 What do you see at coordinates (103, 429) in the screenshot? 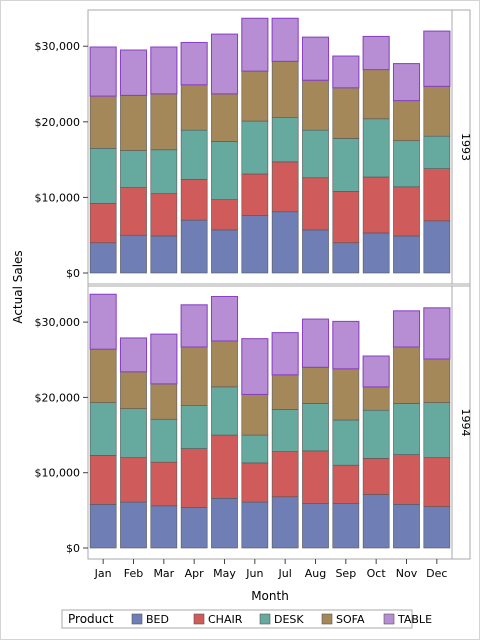
I see `bar-desk-jan` at bounding box center [103, 429].